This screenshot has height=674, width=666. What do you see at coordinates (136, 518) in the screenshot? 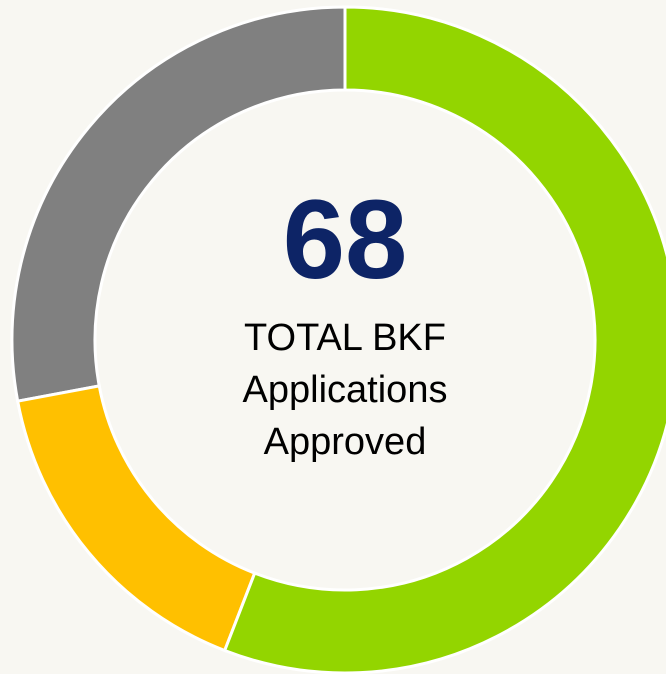
I see `donut-segment` at bounding box center [136, 518].